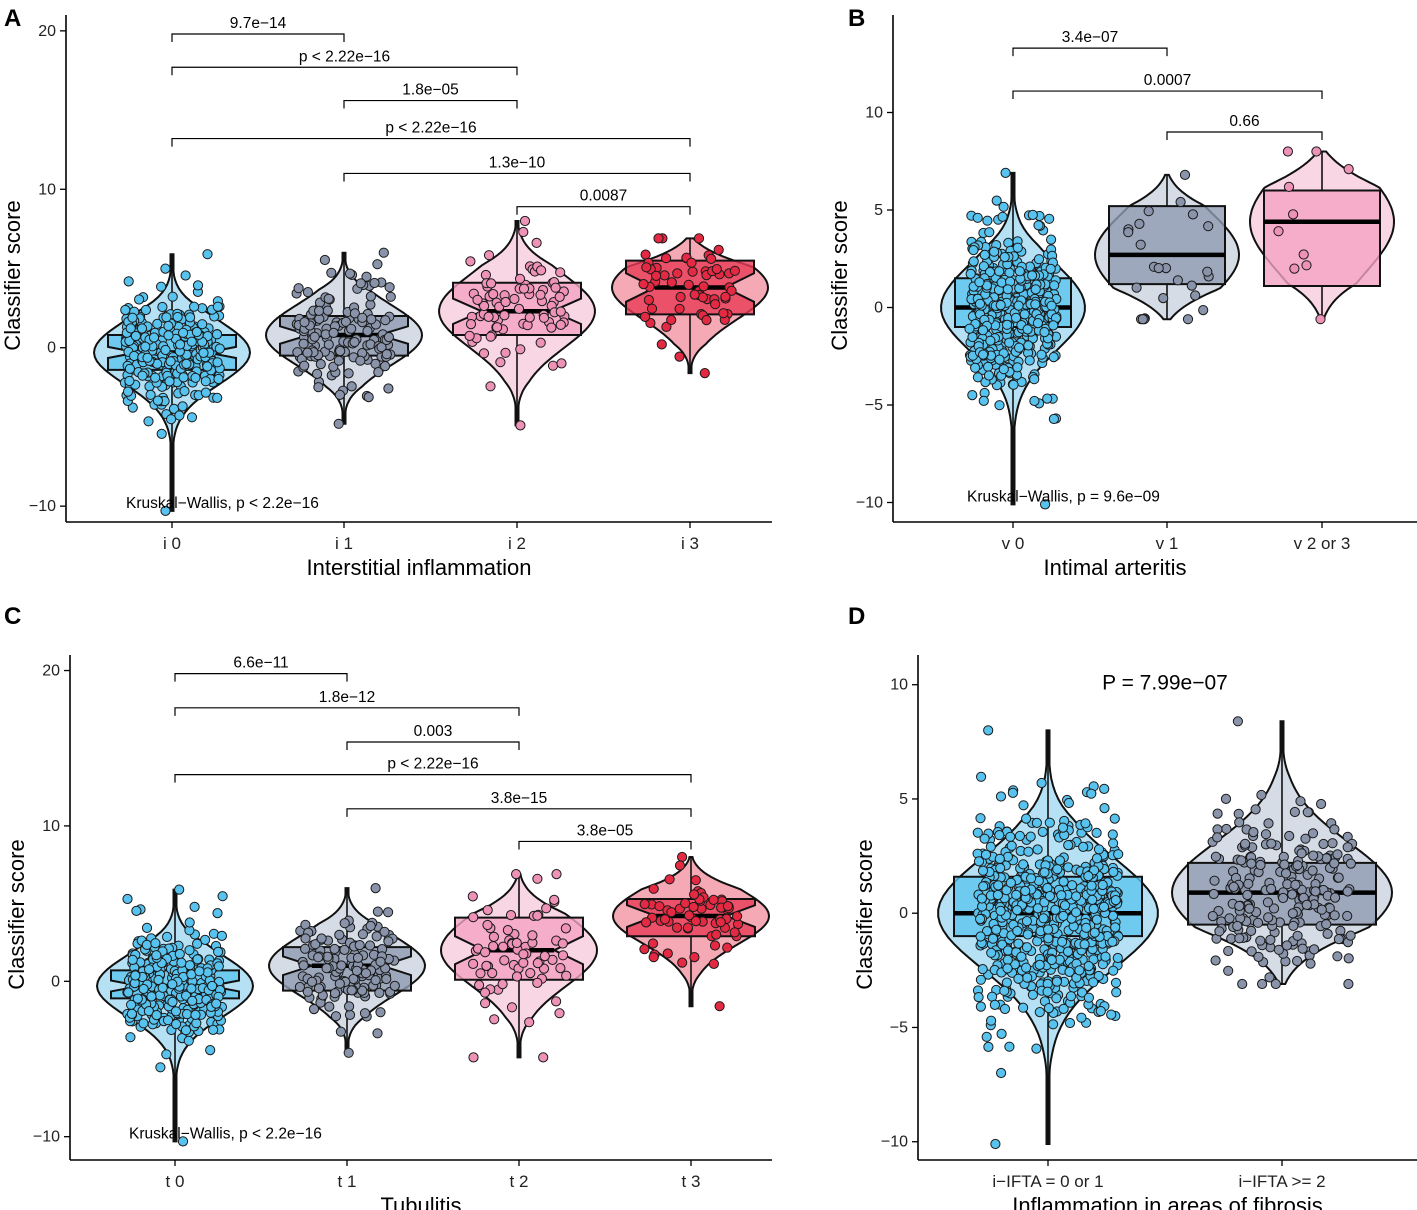 This screenshot has height=1210, width=1417. I want to click on comparison-bracket: 3.4e−07, so click(1090, 43).